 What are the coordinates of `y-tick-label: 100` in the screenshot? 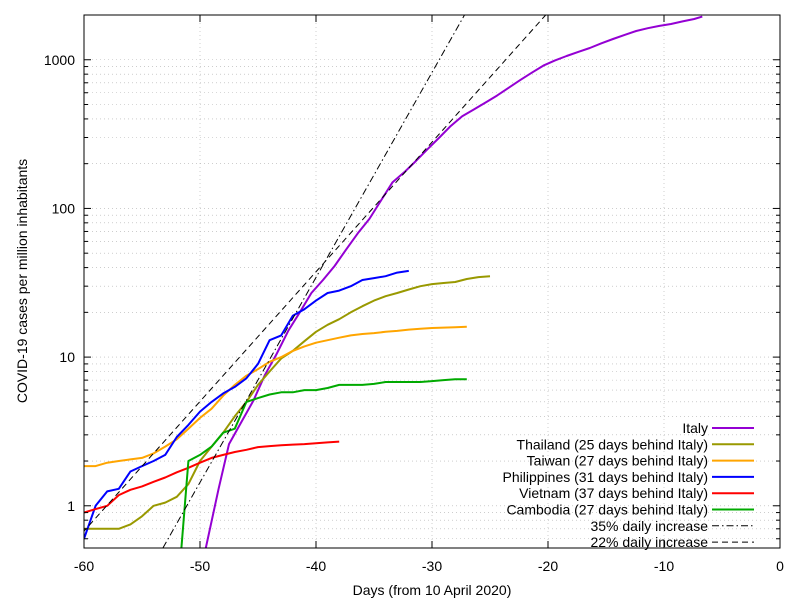 It's located at (64, 208).